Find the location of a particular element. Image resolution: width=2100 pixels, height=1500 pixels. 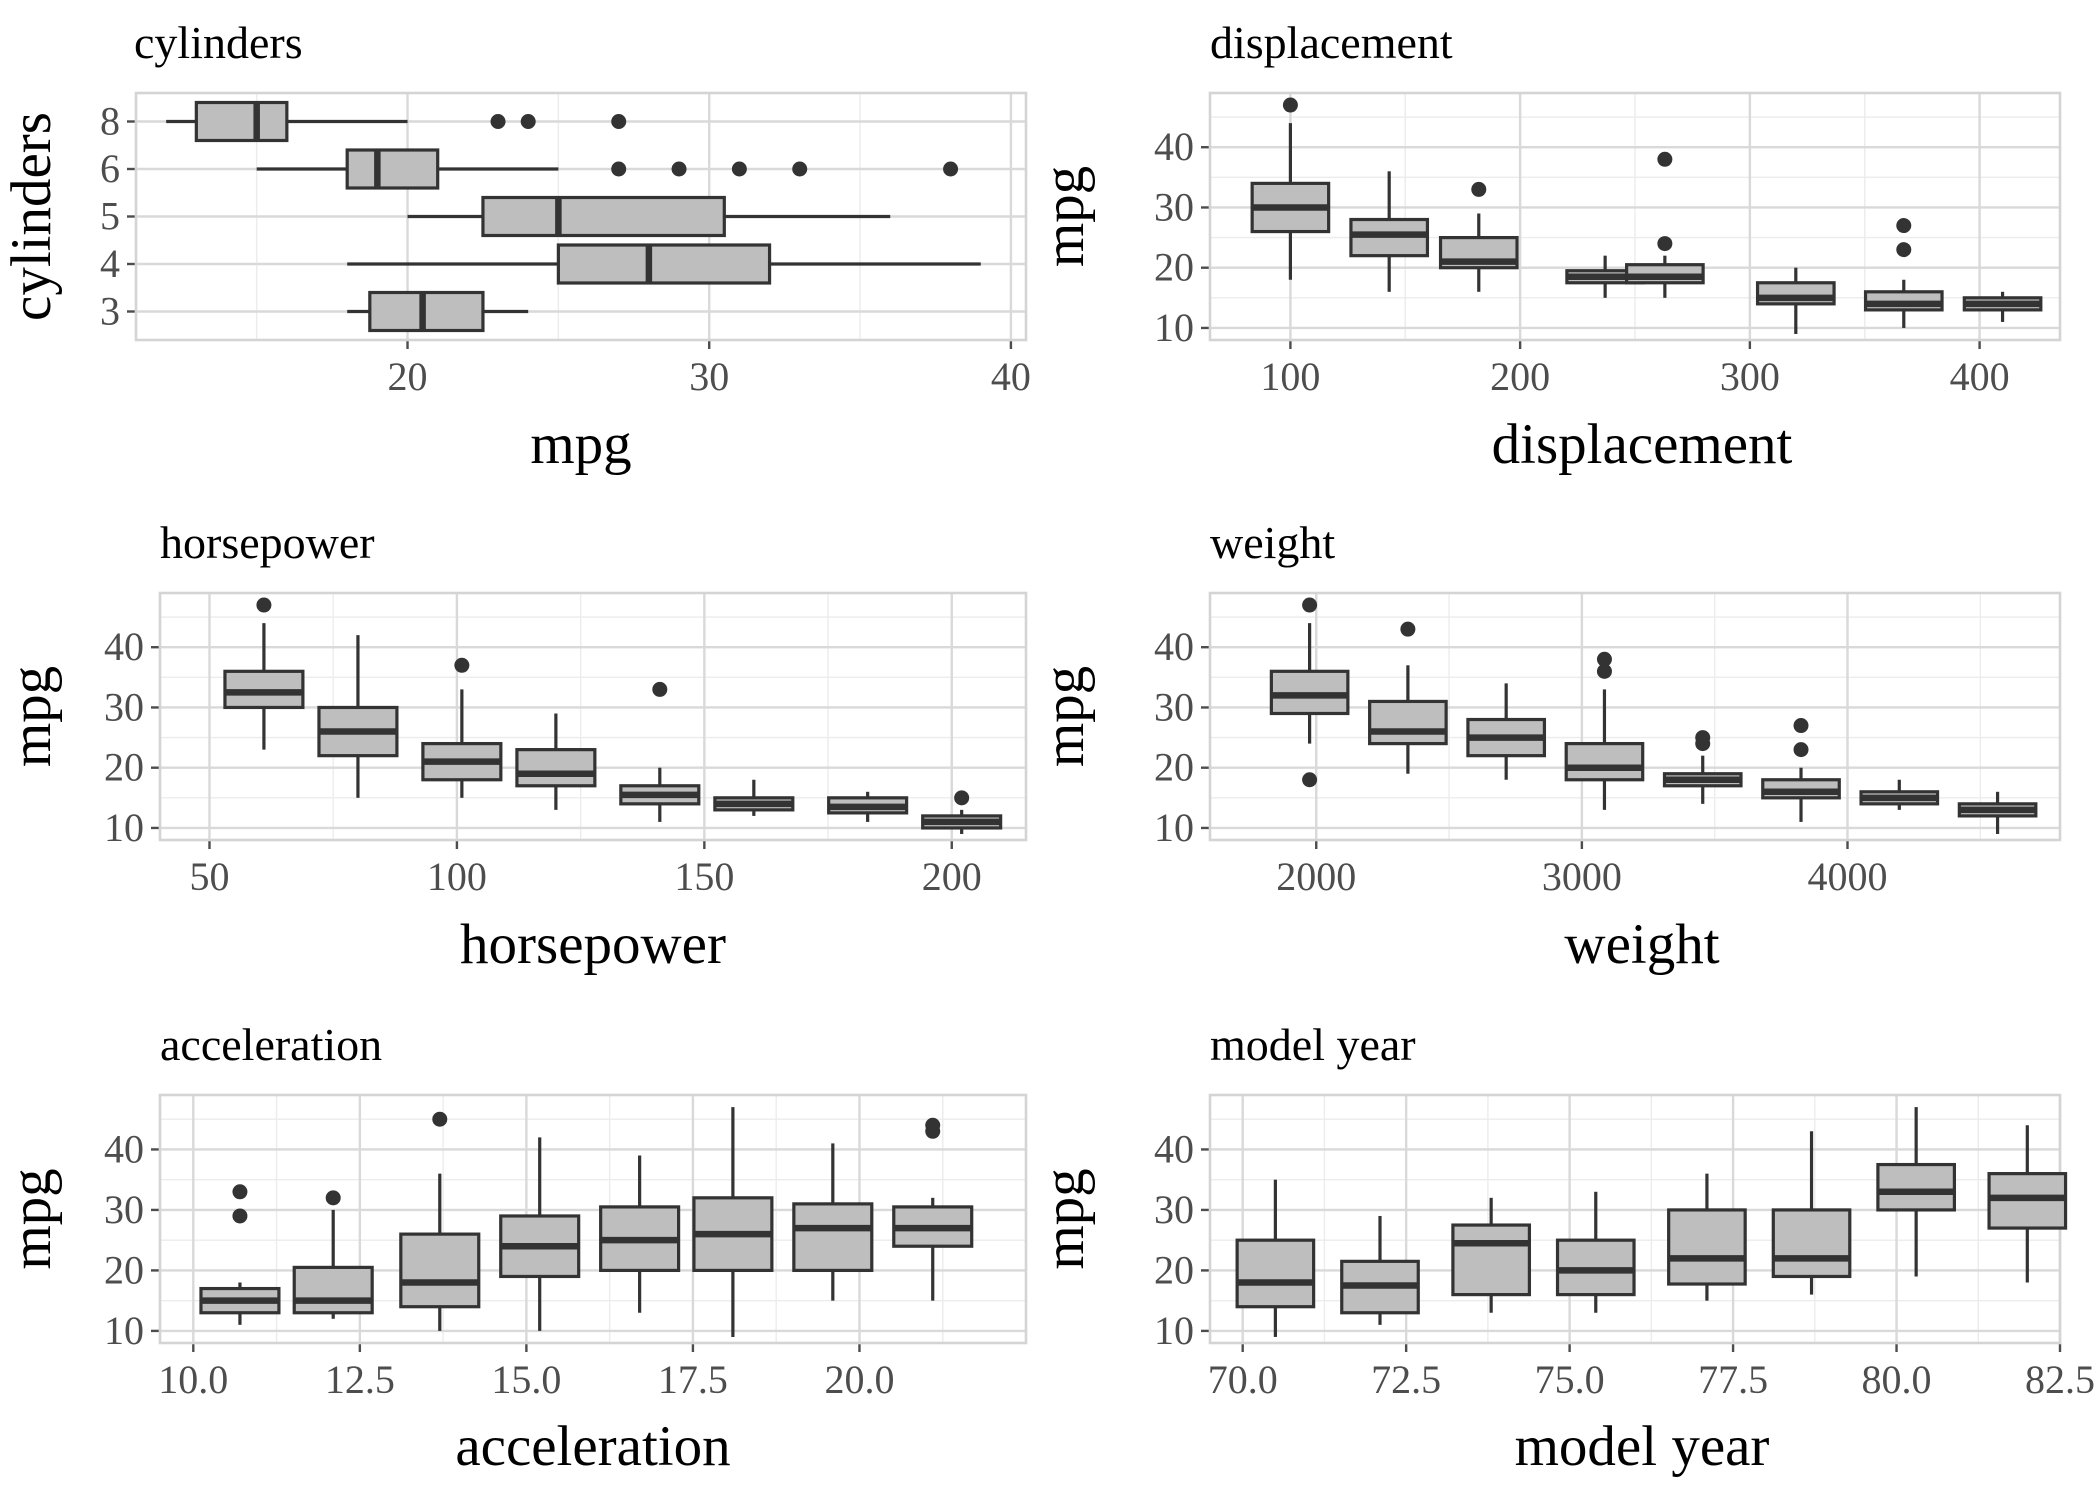

y-tick-label: 8 is located at coordinates (110, 121).